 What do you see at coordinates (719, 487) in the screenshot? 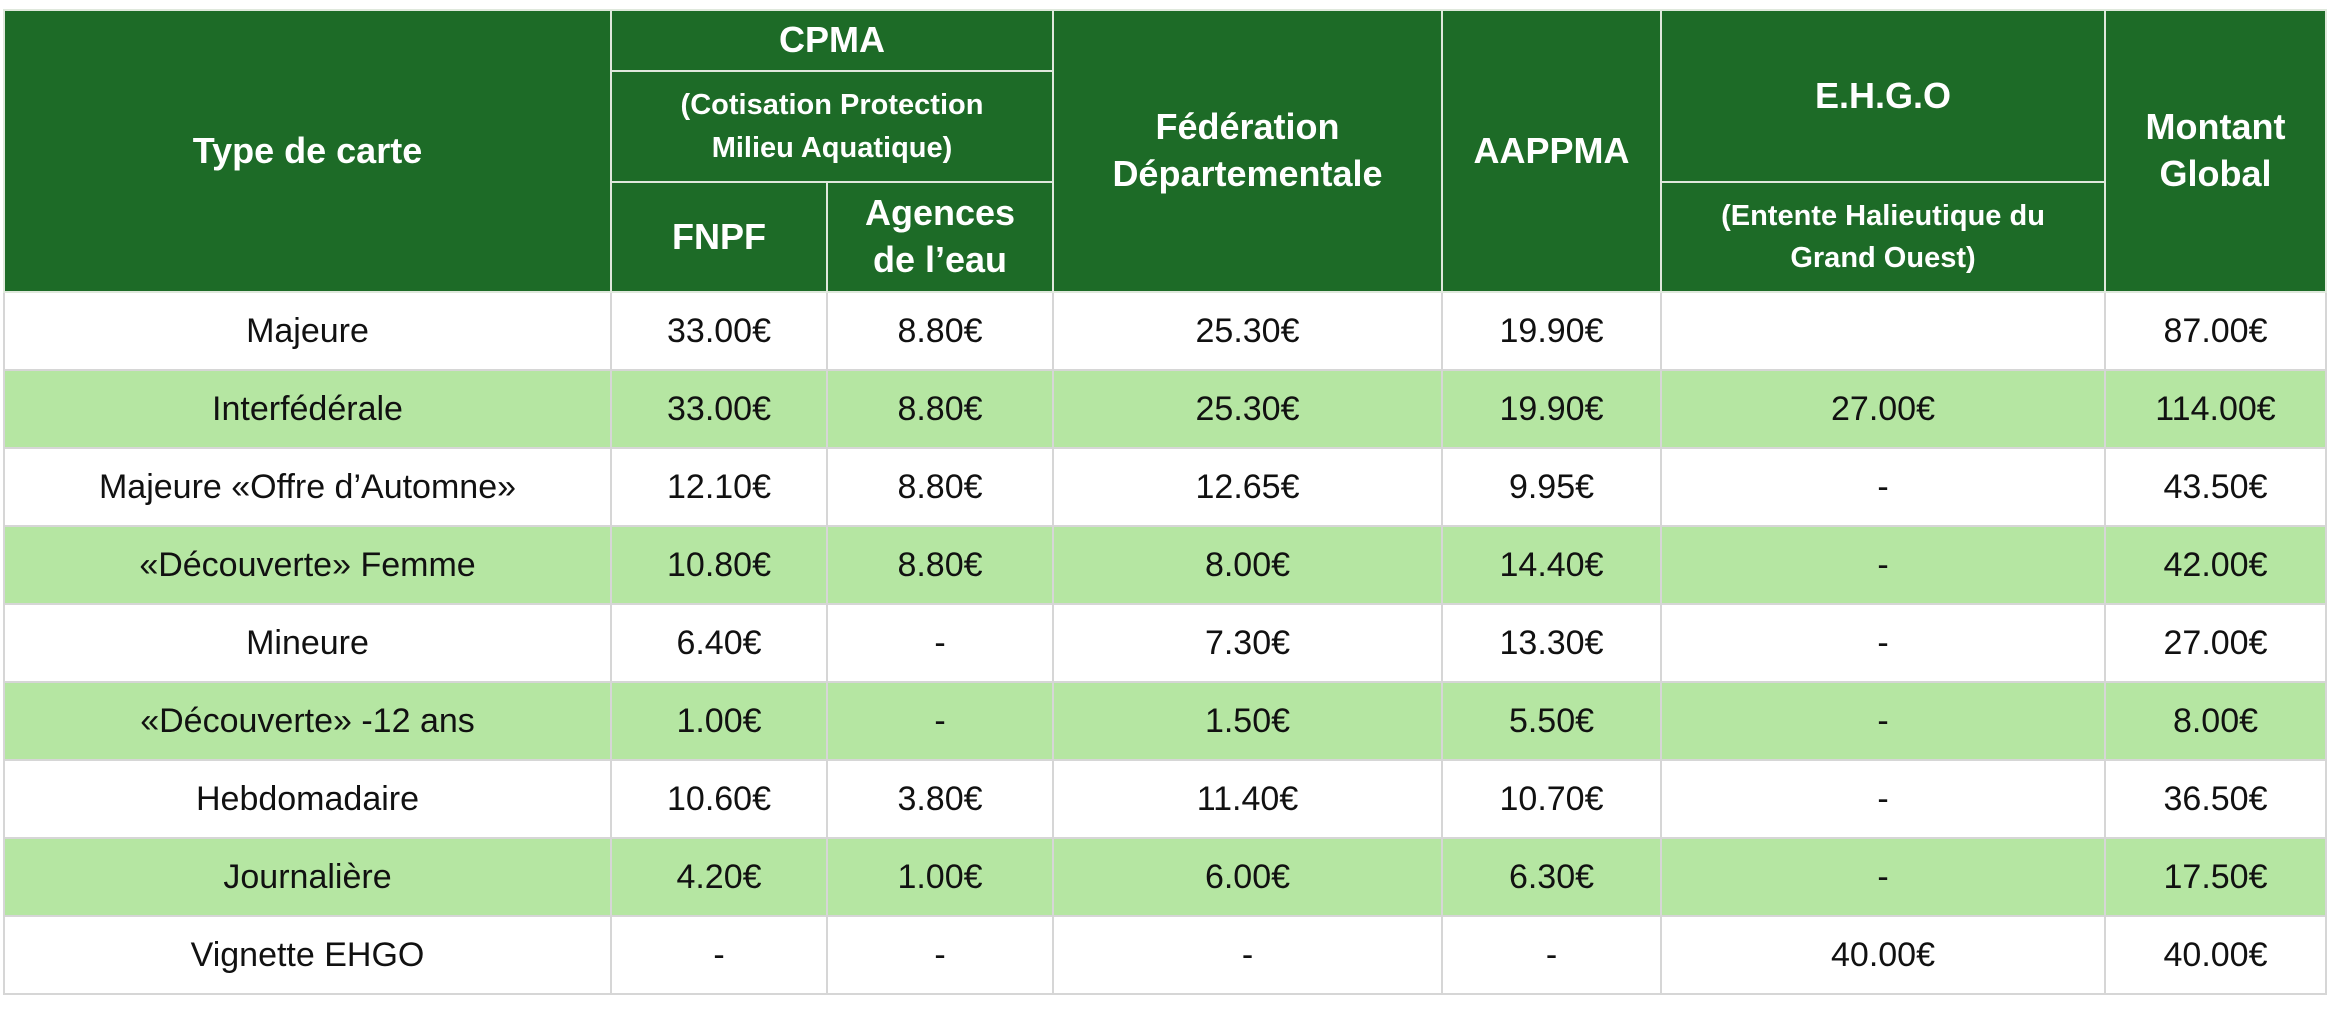
I see `cell-fnpf: 12.10€` at bounding box center [719, 487].